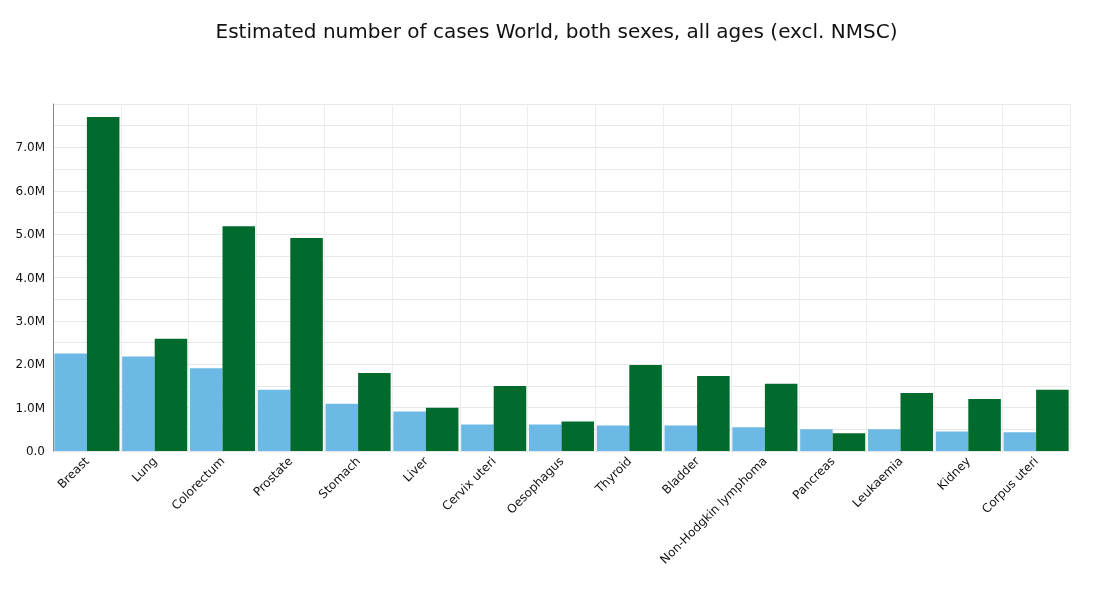 This screenshot has height=609, width=1113. What do you see at coordinates (30, 190) in the screenshot?
I see `y-tick-label: 6.0M` at bounding box center [30, 190].